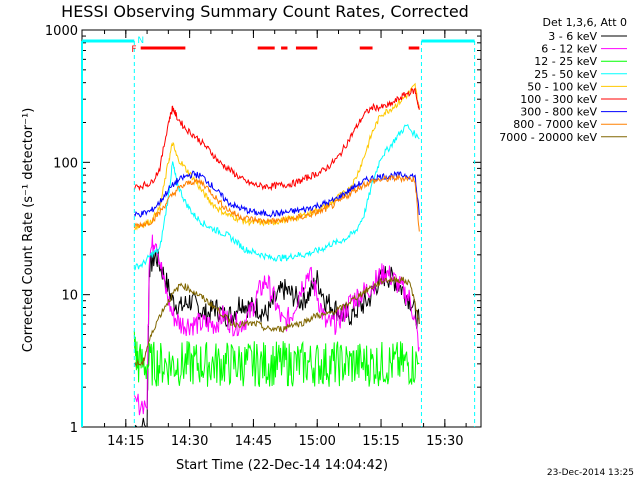 The width and height of the screenshot is (640, 480). Describe the element at coordinates (444, 441) in the screenshot. I see `x-tick-label: 15:30` at that location.